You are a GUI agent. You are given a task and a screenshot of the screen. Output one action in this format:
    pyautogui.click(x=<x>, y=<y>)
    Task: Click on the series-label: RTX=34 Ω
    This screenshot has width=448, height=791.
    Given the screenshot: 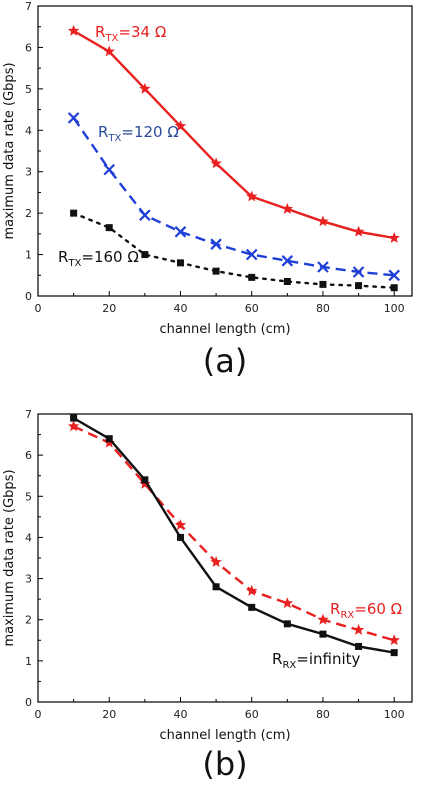 What is the action you would take?
    pyautogui.click(x=130, y=33)
    